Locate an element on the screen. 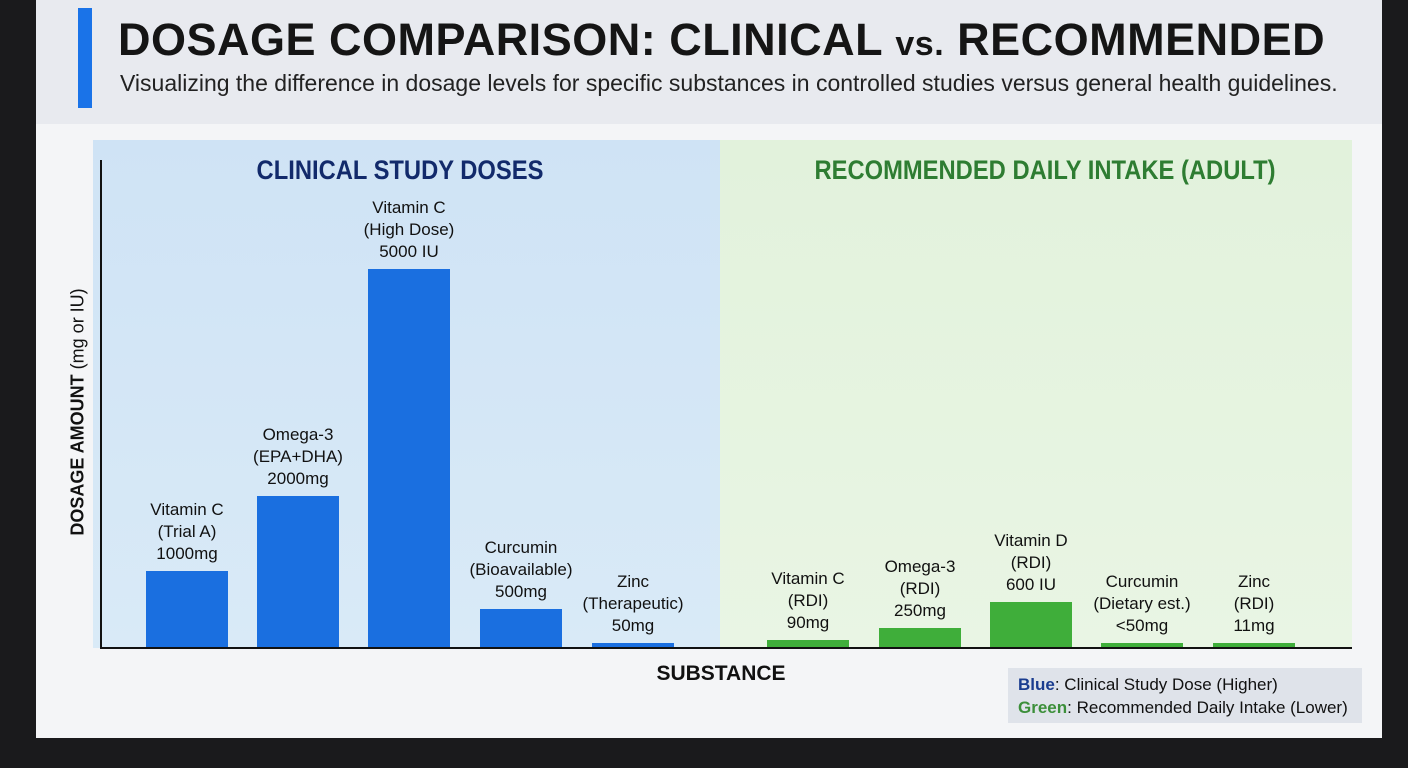 The width and height of the screenshot is (1408, 768). legend-item-green: Green: Recommended Daily Intake (Lower) is located at coordinates (1183, 708).